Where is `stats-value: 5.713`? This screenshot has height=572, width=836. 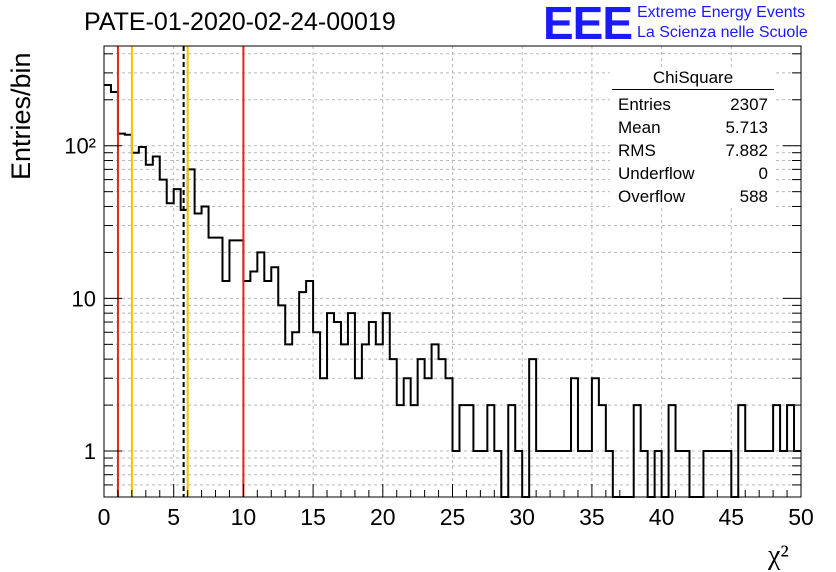
stats-value: 5.713 is located at coordinates (746, 127).